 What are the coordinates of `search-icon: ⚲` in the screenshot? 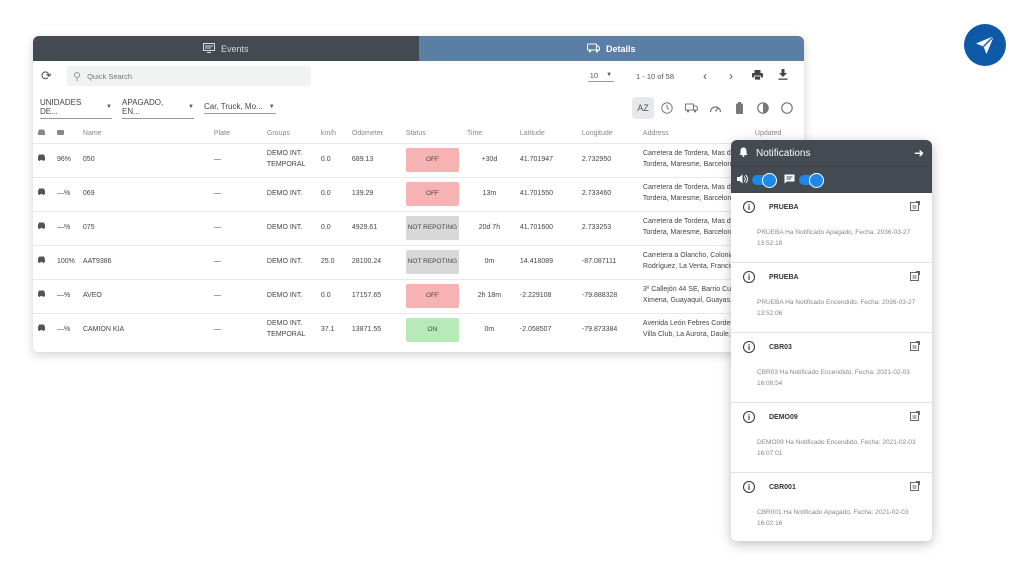 It's located at (77, 76).